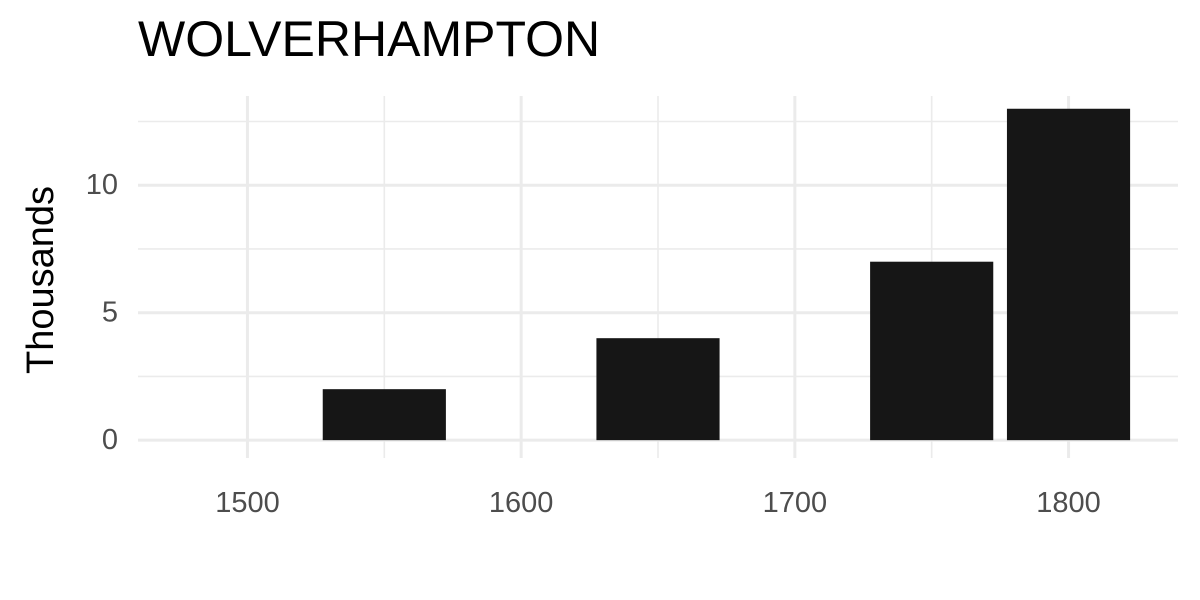 This screenshot has width=1200, height=600. What do you see at coordinates (41, 280) in the screenshot?
I see `y-axis-title: Thousands` at bounding box center [41, 280].